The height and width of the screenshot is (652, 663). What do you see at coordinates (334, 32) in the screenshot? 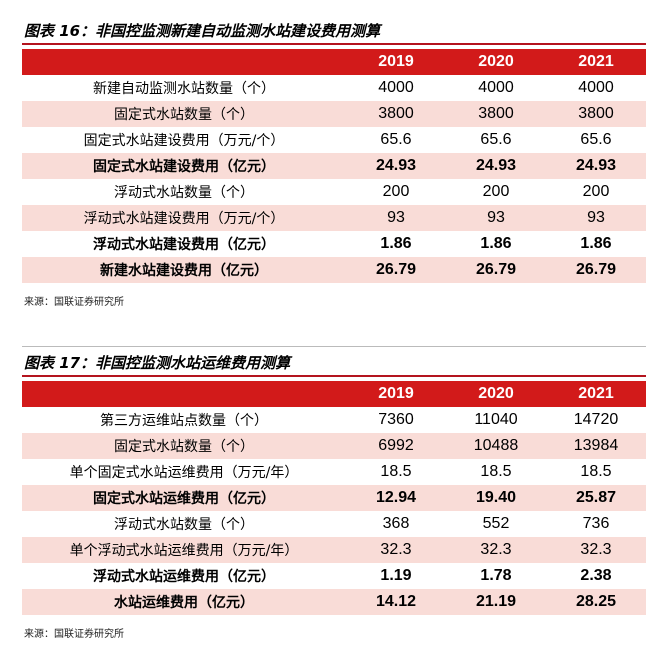
I see `table-caption: 图表 16：非国控监测新建自动监测水站建设费用测算` at bounding box center [334, 32].